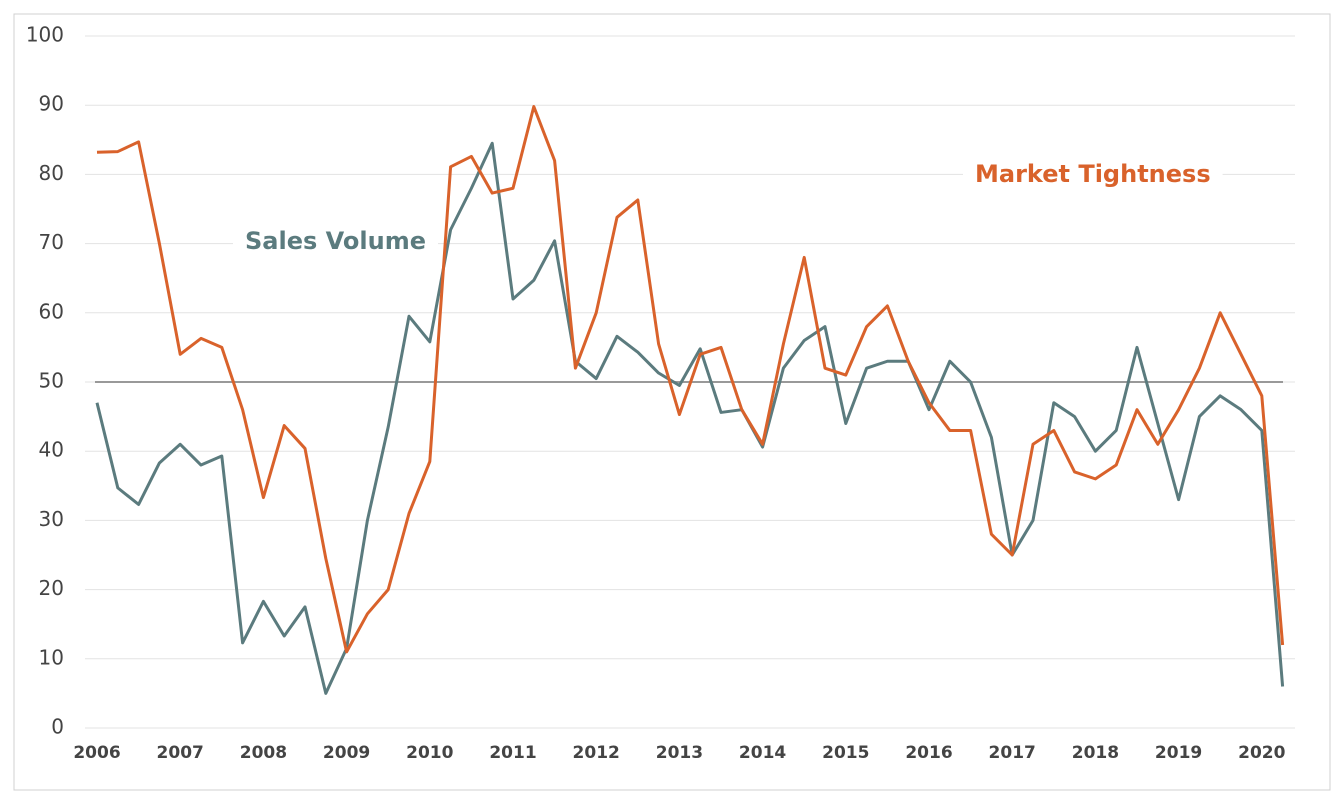  What do you see at coordinates (429, 753) in the screenshot?
I see `x-tick-label: 2010` at bounding box center [429, 753].